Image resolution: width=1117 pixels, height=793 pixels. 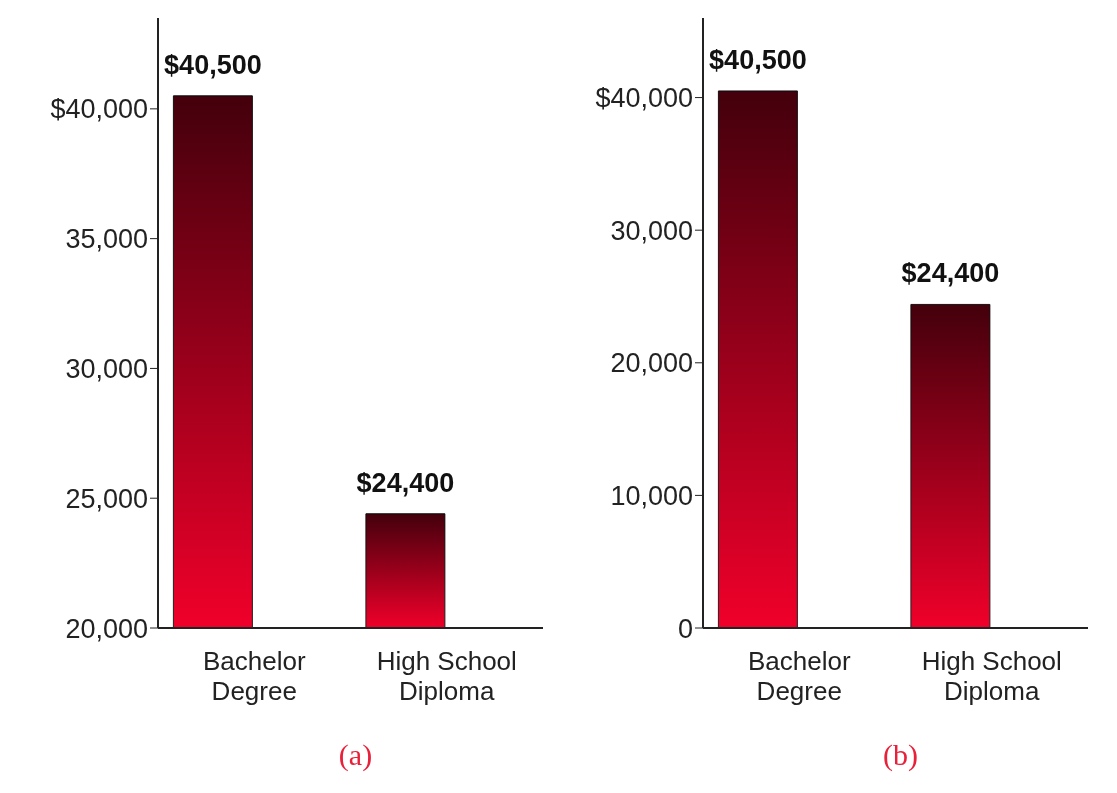 I want to click on text: (b), so click(x=900, y=755).